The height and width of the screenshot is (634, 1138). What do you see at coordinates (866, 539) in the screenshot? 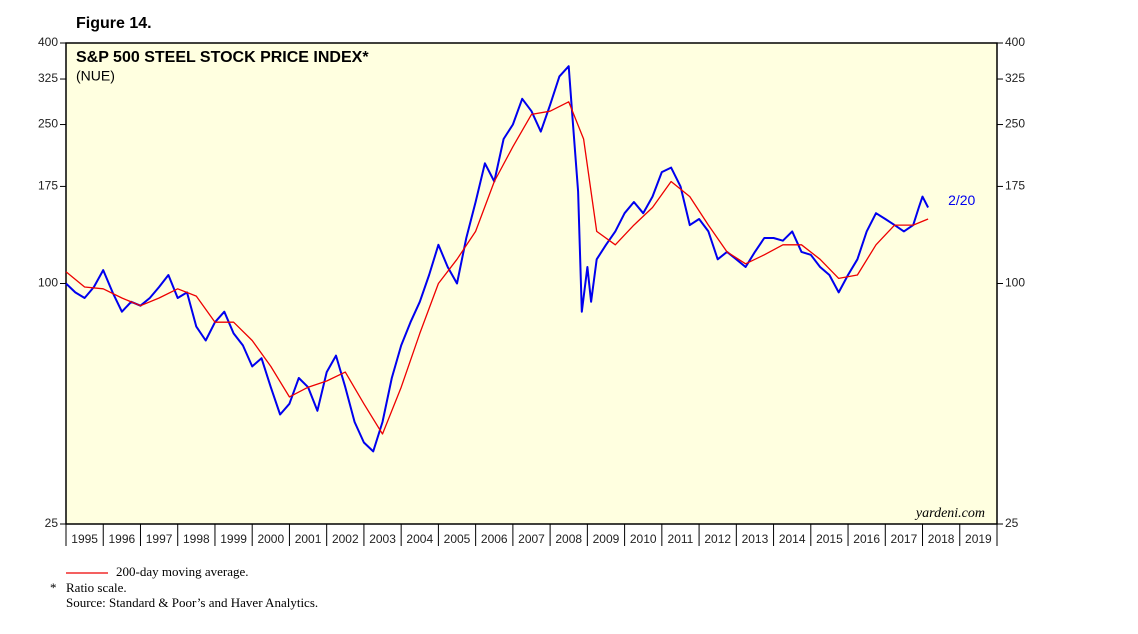
I see `x-tick-label: 2016` at bounding box center [866, 539].